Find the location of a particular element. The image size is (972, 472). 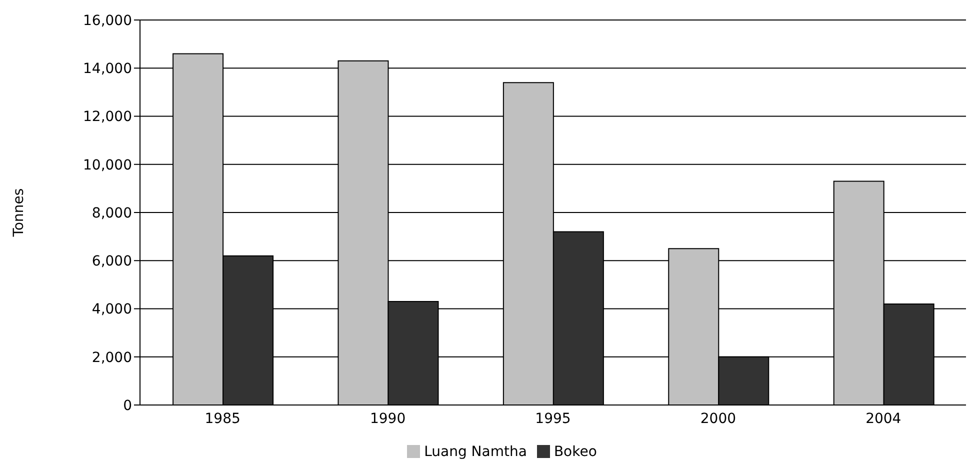

x-tick-label: 2000 is located at coordinates (718, 418).